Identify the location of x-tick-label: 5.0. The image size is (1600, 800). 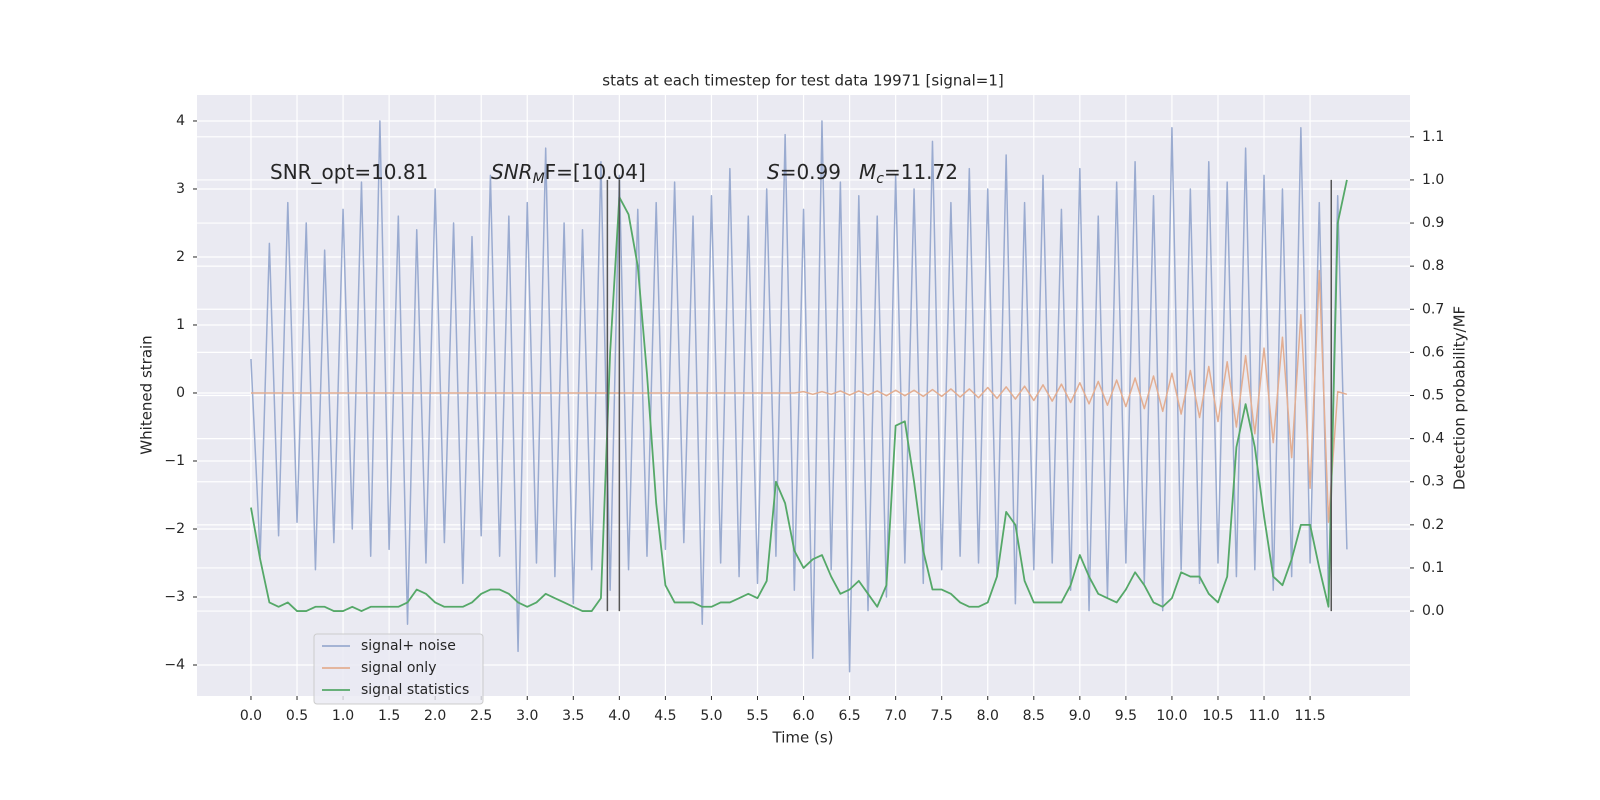
(711, 716).